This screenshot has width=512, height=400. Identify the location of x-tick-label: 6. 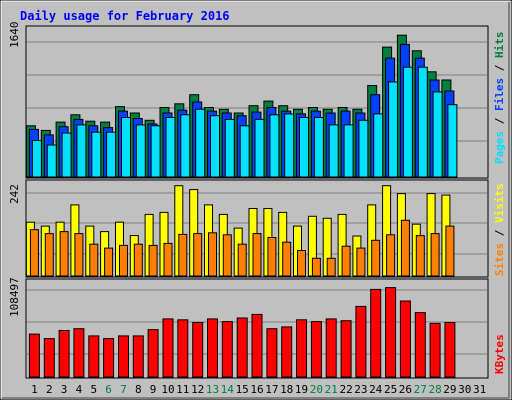
(108, 389).